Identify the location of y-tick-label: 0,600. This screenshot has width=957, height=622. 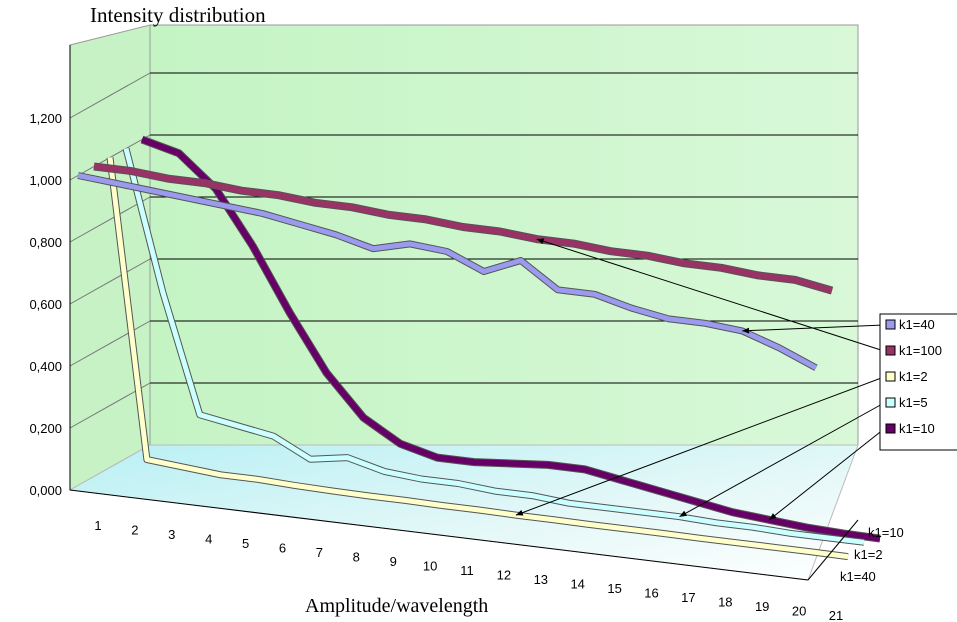
(45, 304).